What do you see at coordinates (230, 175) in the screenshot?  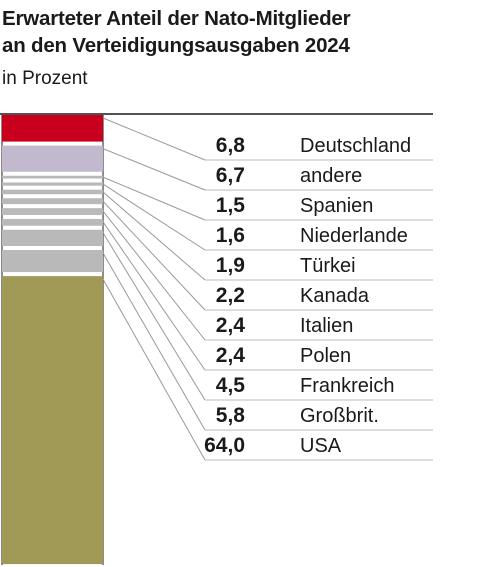 I see `value-label: 6,7` at bounding box center [230, 175].